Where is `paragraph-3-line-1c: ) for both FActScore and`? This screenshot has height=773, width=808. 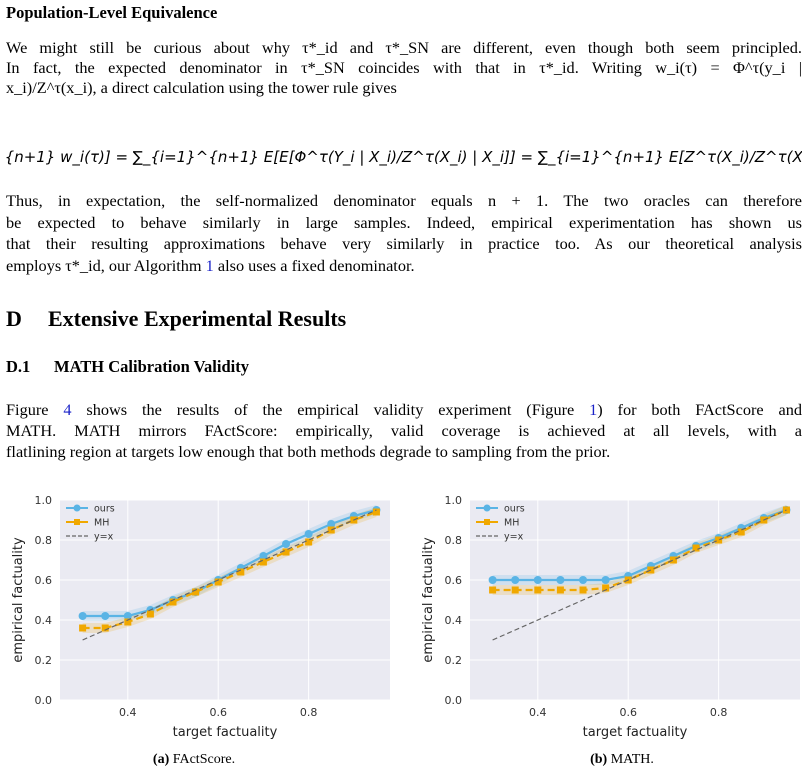 paragraph-3-line-1c: ) for both FActScore and is located at coordinates (699, 409).